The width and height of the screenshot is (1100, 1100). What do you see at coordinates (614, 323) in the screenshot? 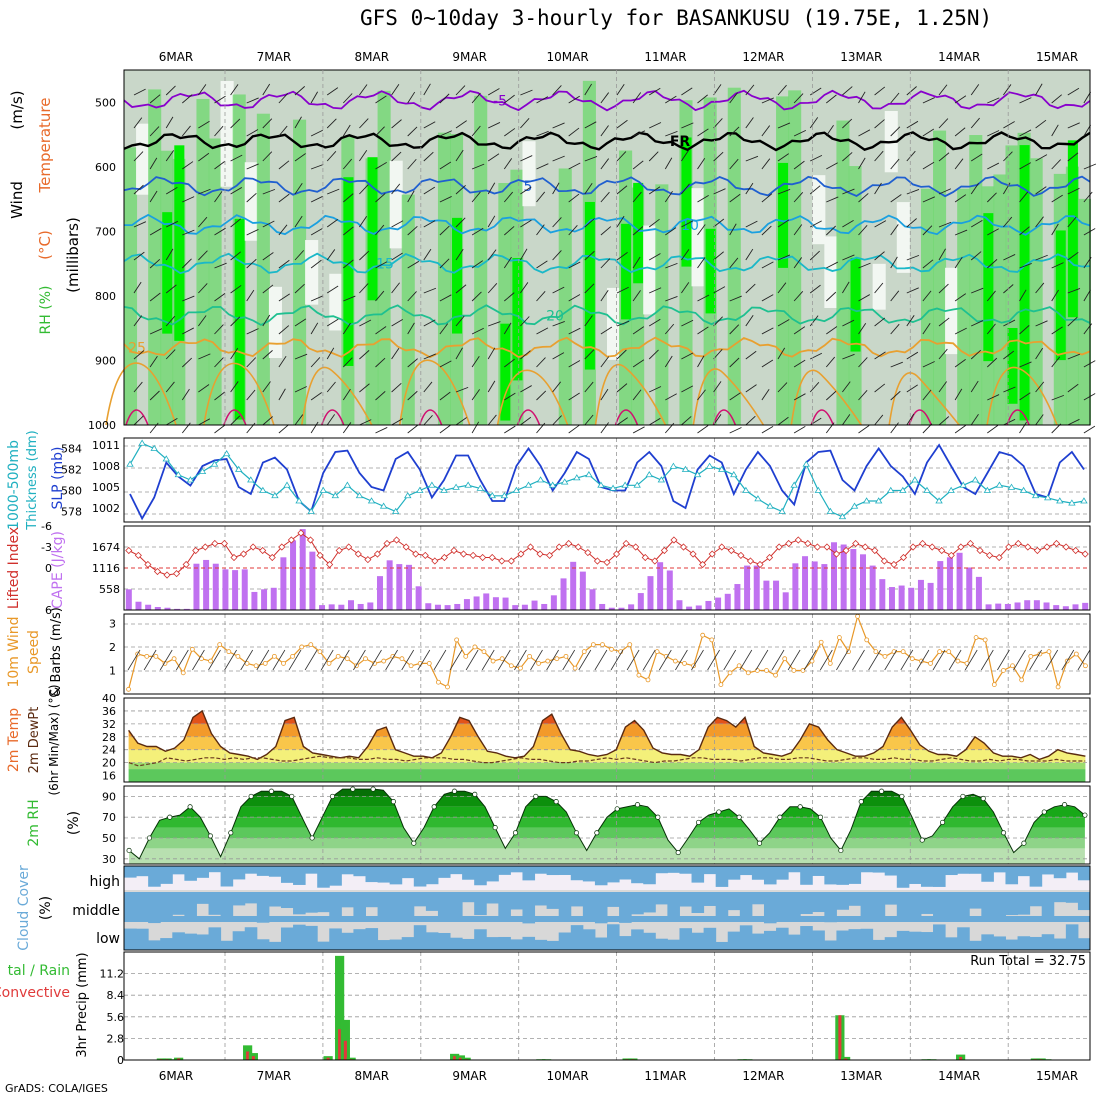
I see `rh-dry-patch` at bounding box center [614, 323].